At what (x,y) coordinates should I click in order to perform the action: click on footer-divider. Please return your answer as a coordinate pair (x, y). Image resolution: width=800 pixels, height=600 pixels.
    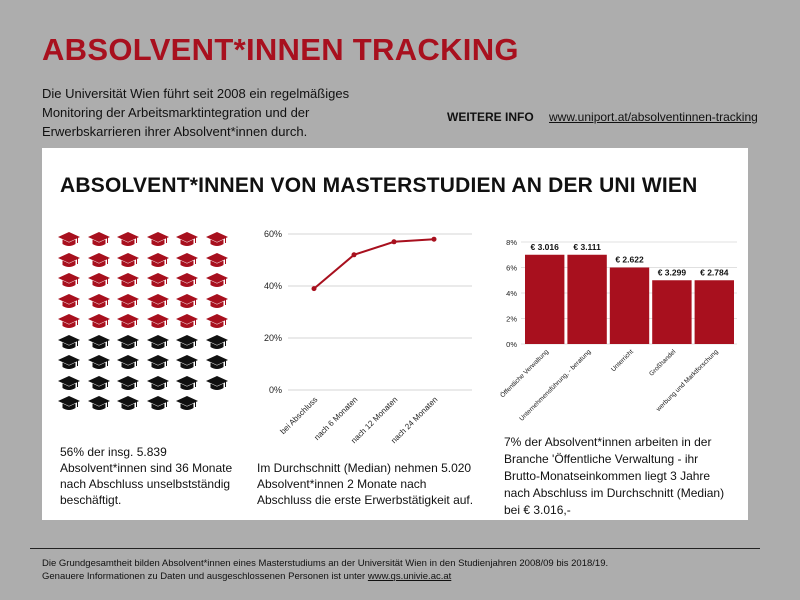
    Looking at the image, I should click on (395, 548).